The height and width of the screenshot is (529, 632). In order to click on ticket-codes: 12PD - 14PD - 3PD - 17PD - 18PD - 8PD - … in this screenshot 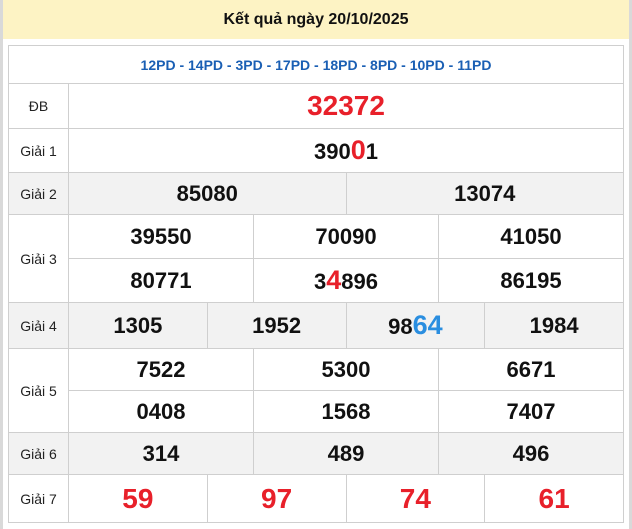, I will do `click(316, 64)`.